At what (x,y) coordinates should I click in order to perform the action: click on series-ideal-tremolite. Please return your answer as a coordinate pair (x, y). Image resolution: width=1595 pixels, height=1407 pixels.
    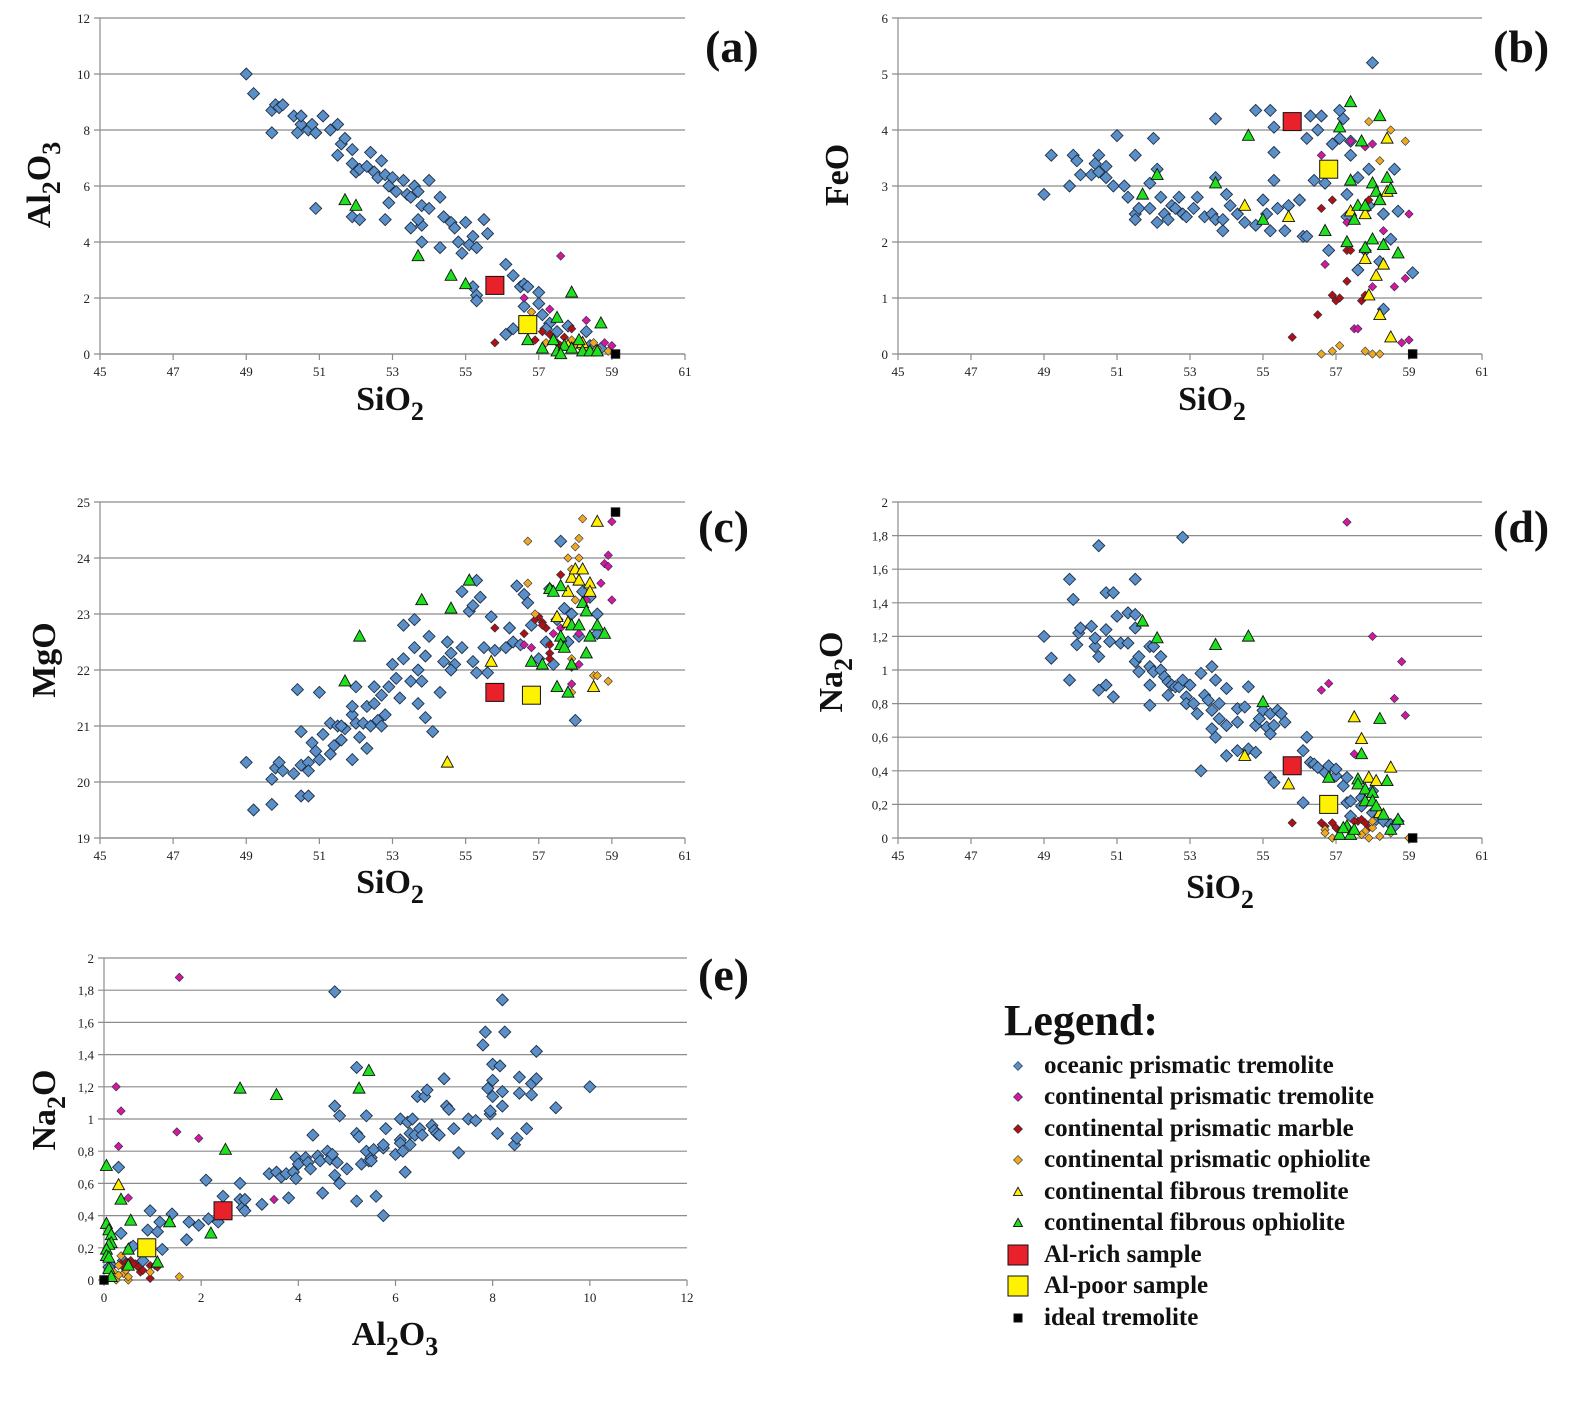
    Looking at the image, I should click on (1412, 354).